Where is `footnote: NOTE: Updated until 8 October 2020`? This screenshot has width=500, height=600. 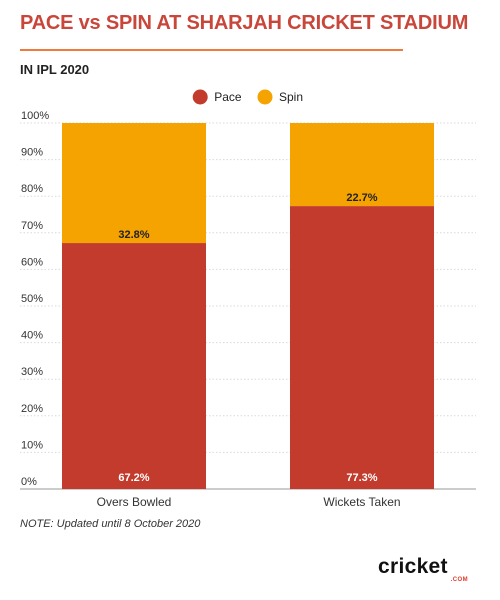 footnote: NOTE: Updated until 8 October 2020 is located at coordinates (110, 524).